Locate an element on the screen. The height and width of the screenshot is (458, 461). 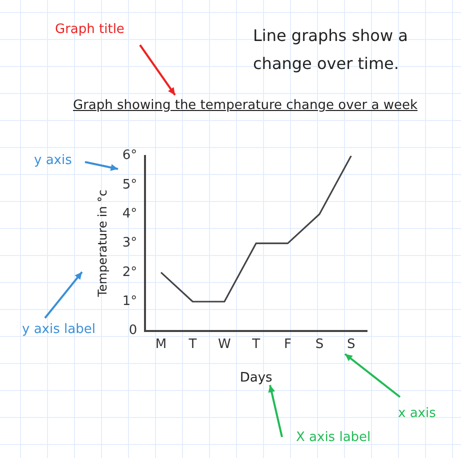
text: y axis label is located at coordinates (59, 329).